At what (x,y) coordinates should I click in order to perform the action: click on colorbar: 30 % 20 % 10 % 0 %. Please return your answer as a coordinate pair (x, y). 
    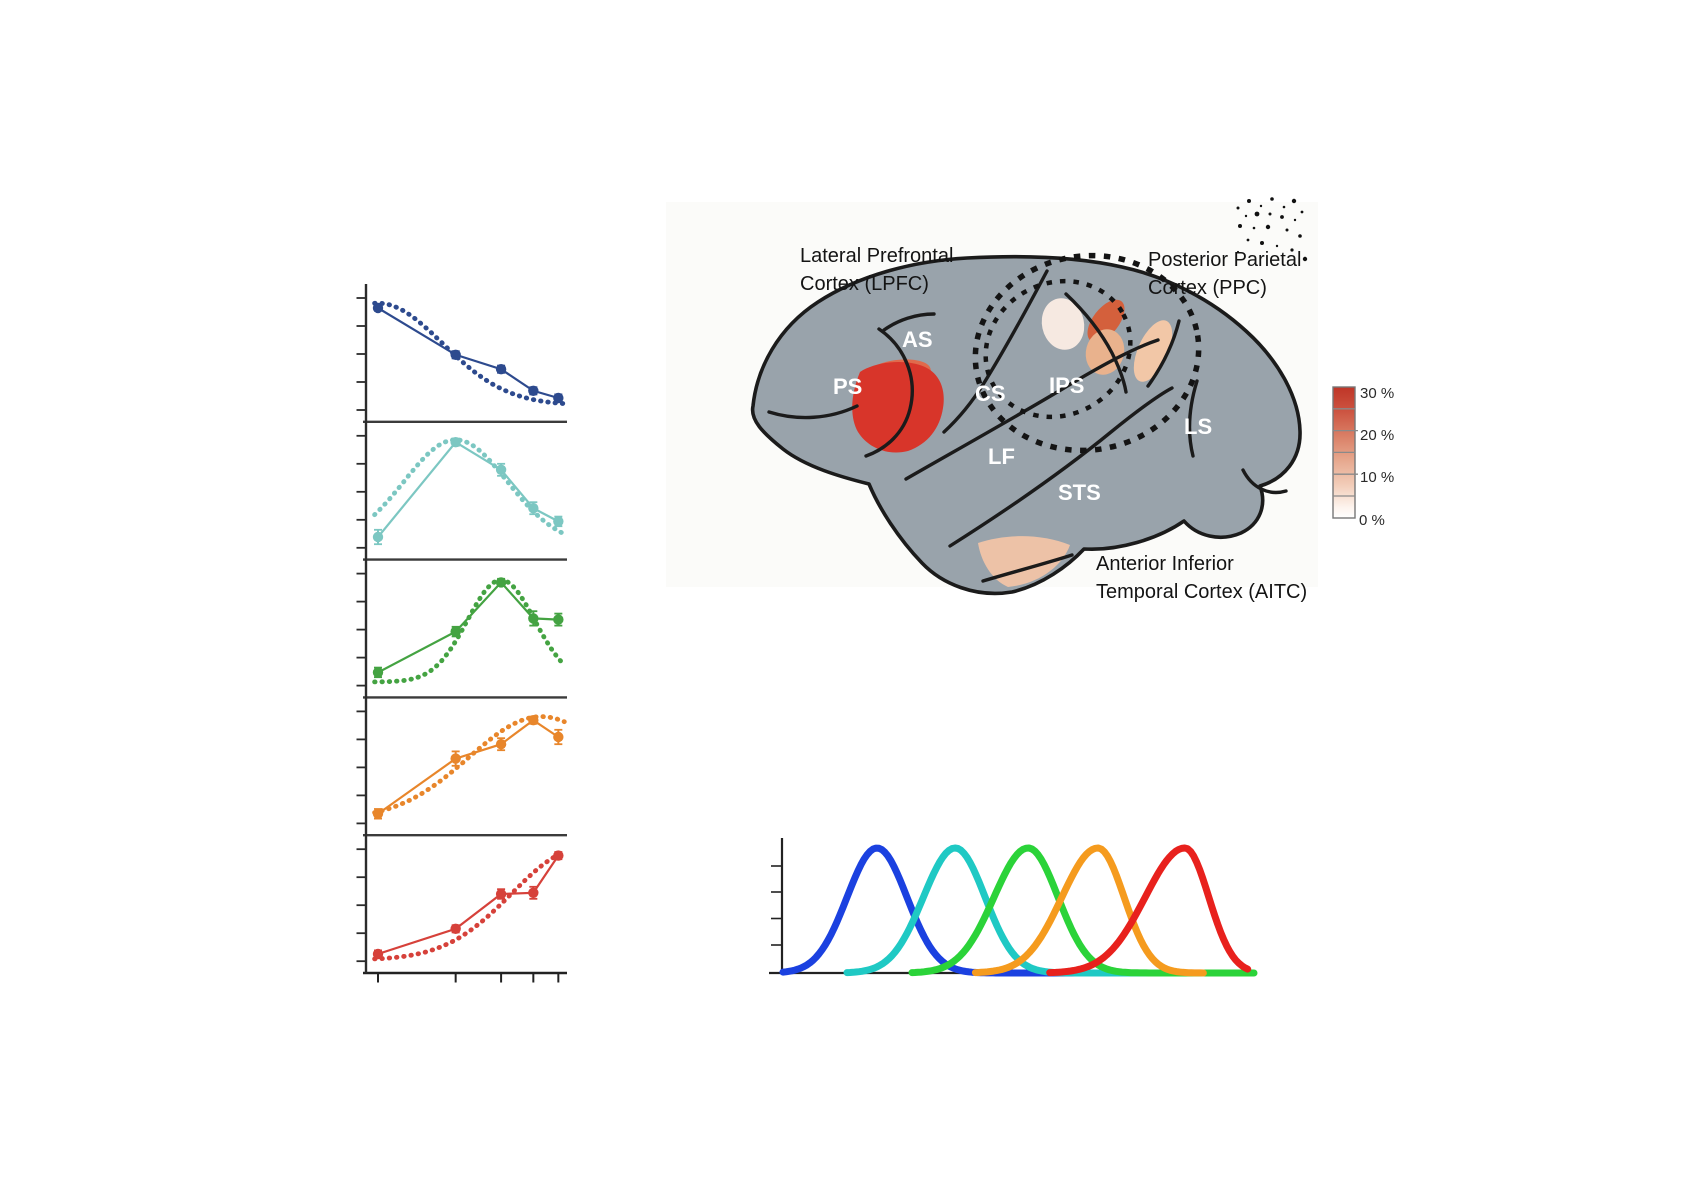
    Looking at the image, I should click on (1363, 457).